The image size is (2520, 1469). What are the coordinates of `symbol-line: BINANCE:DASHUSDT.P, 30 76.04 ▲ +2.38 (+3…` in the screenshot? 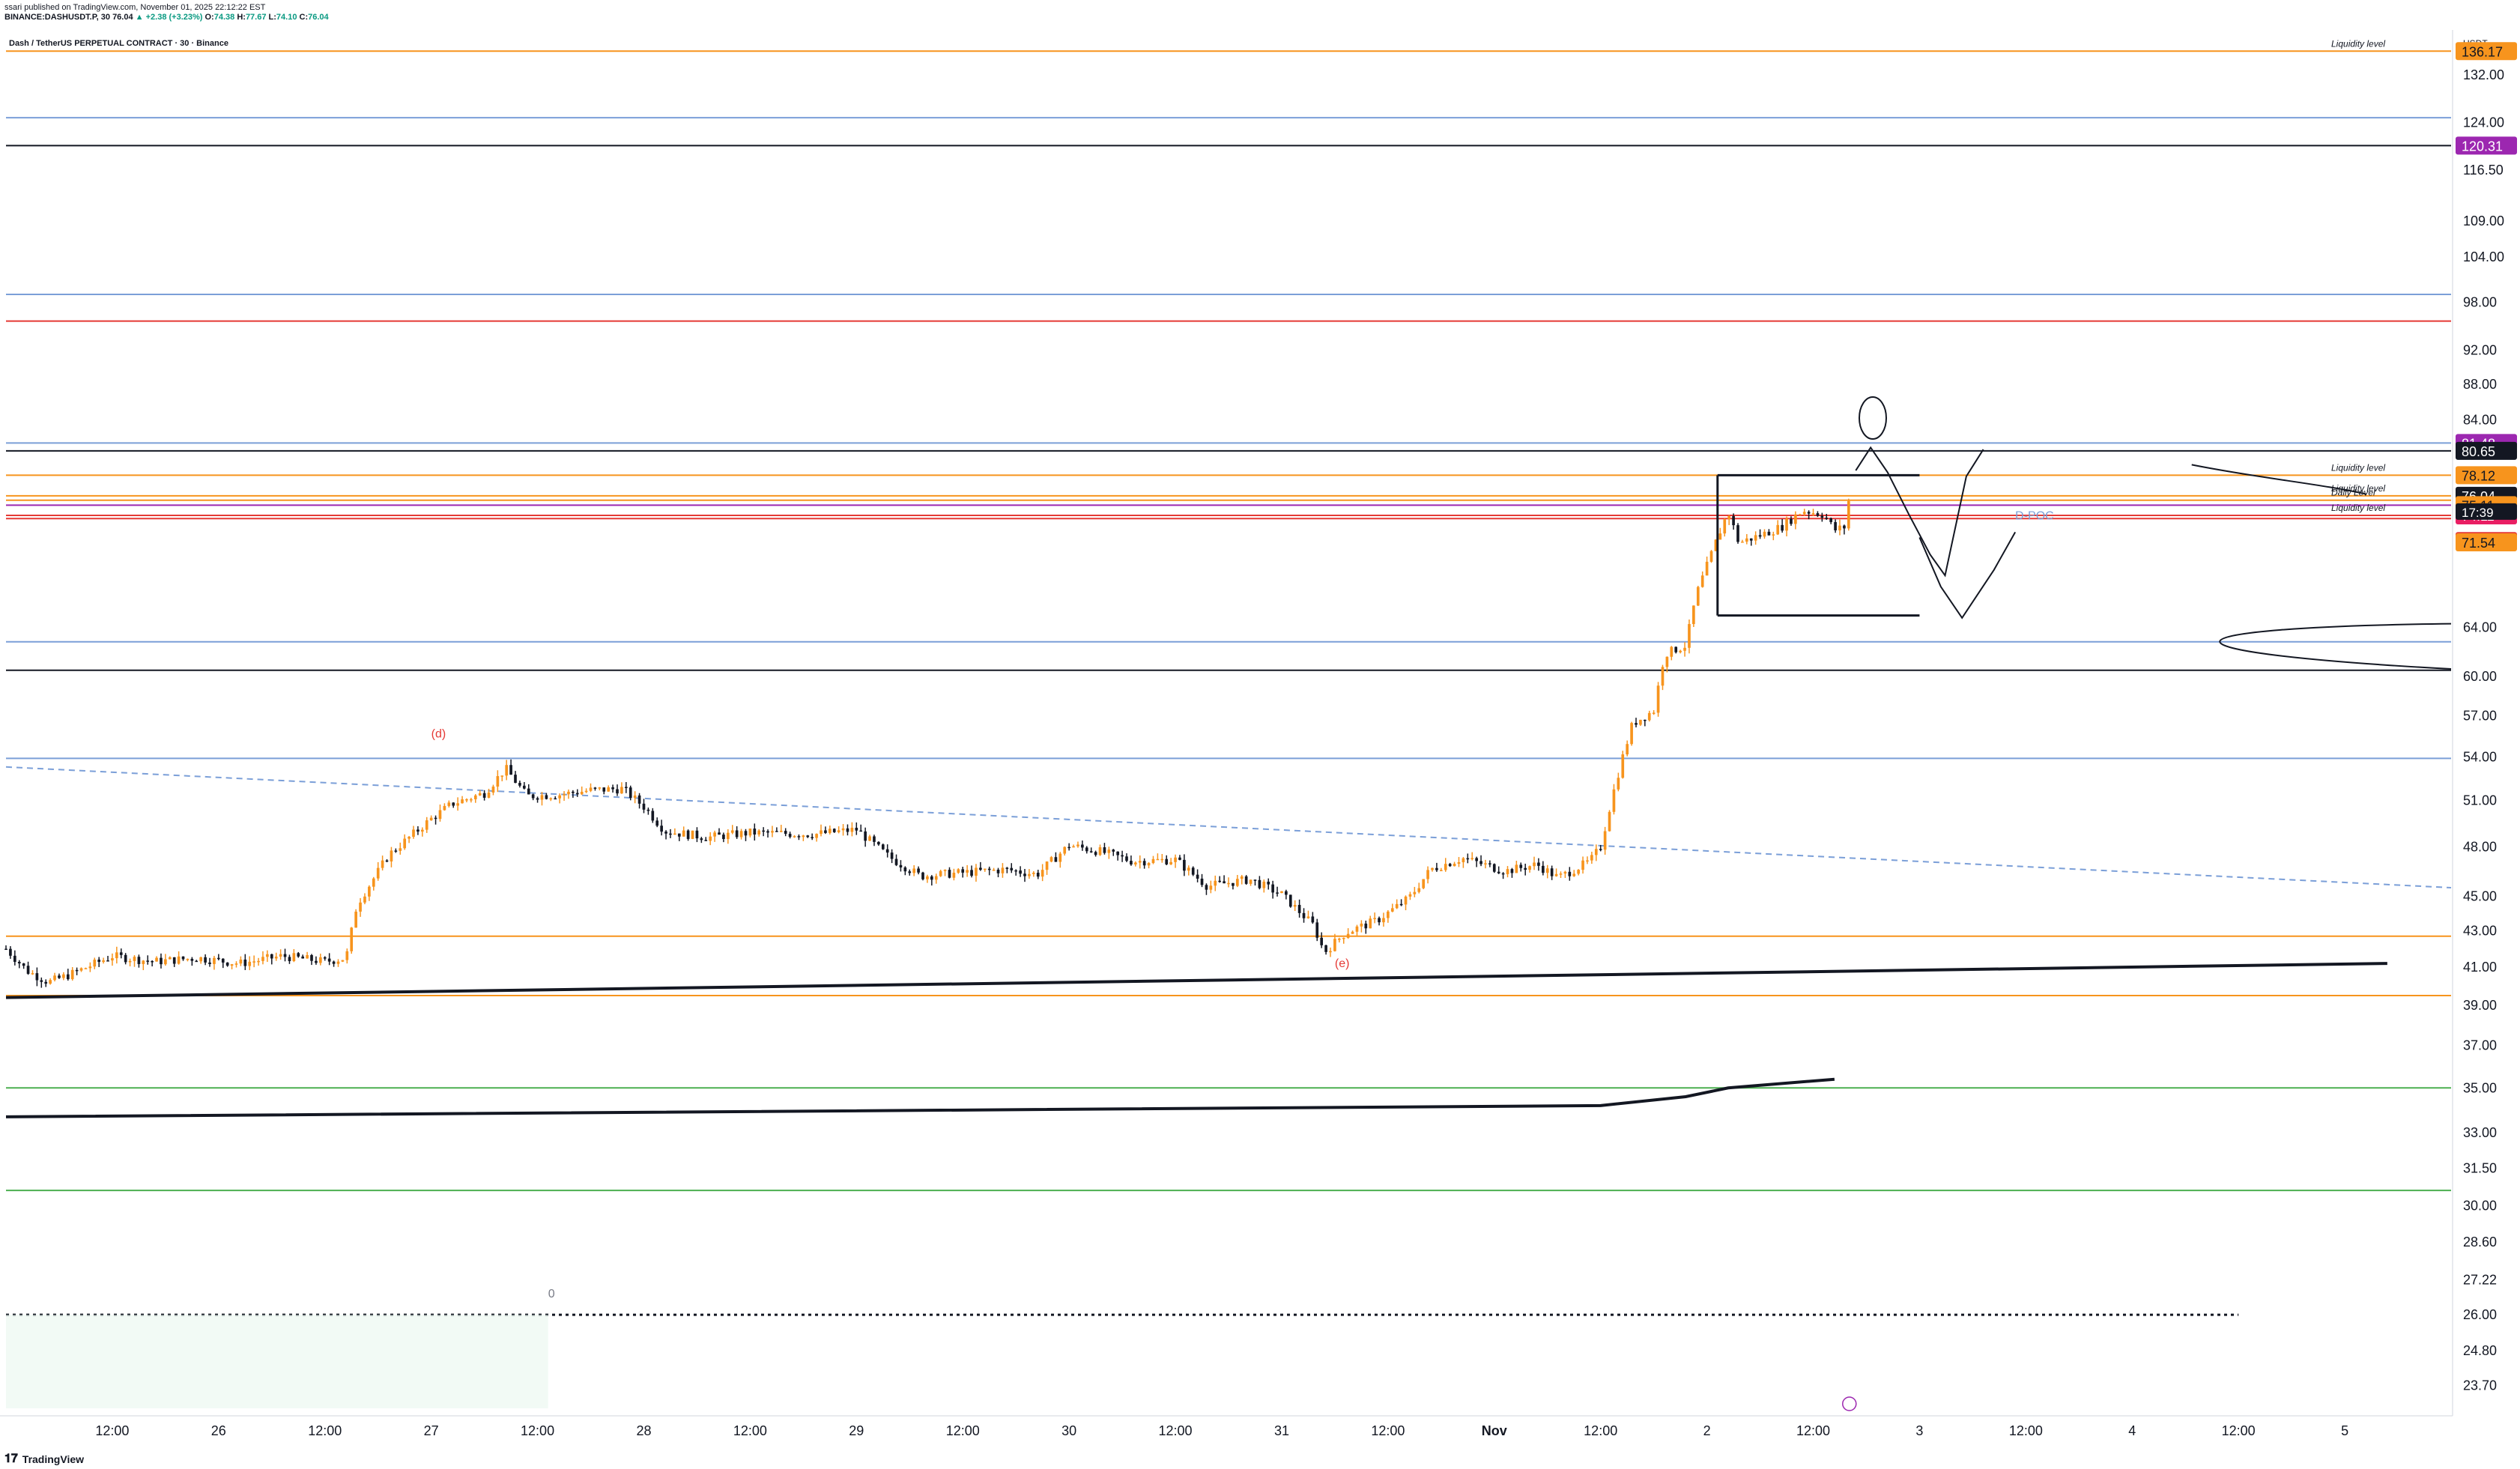 It's located at (166, 17).